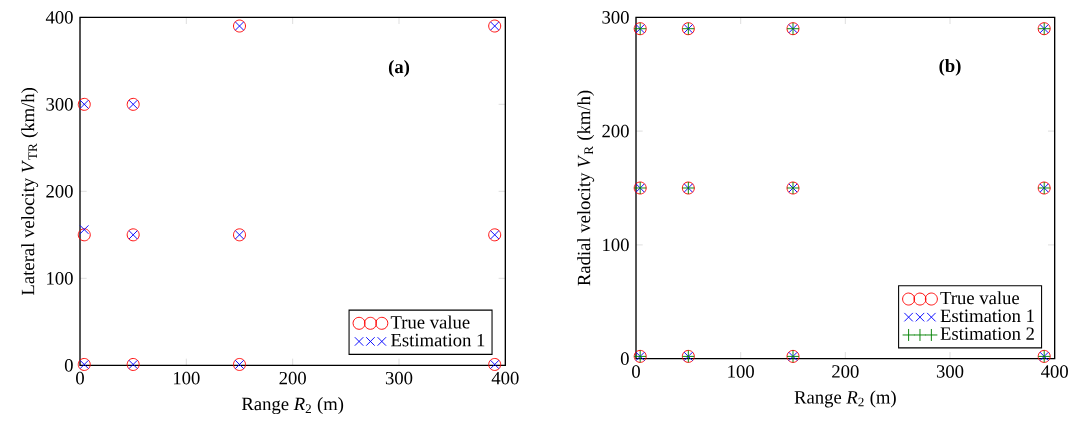 This screenshot has width=1088, height=436. I want to click on y-axis-title: Radial velocity V$_{R}$ (km/h), so click(586, 188).